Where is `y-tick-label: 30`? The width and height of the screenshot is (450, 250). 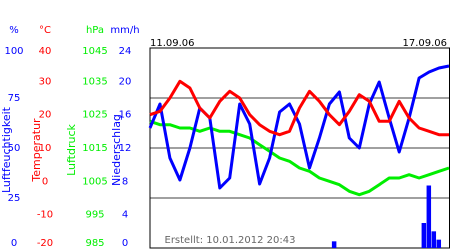 y-tick-label: 30 is located at coordinates (45, 81).